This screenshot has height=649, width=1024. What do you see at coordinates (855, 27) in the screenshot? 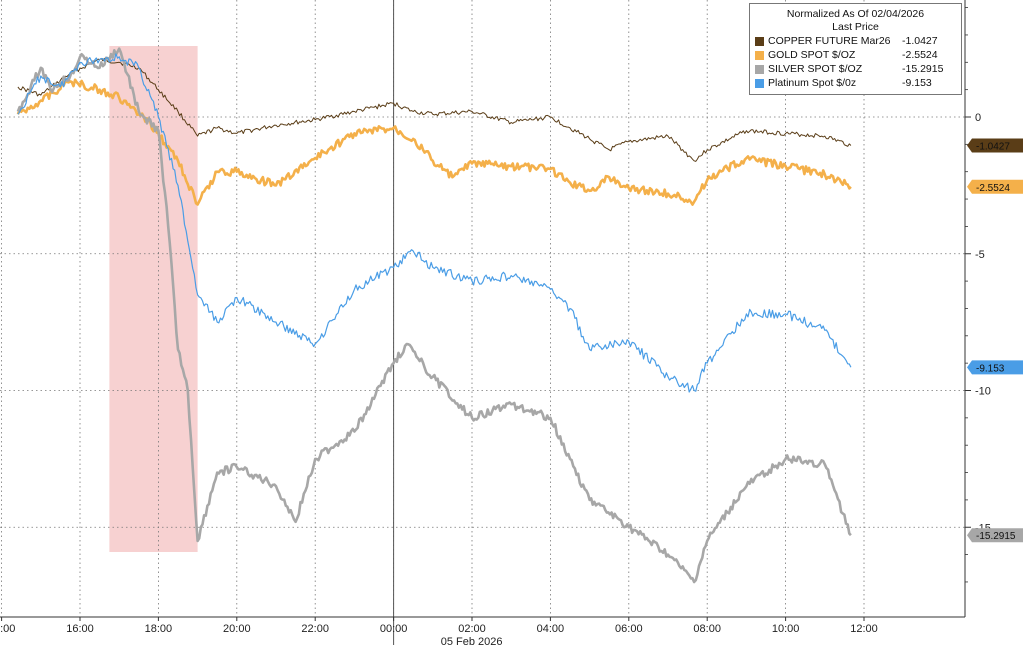
I see `legend-subtitle: Last Price` at bounding box center [855, 27].